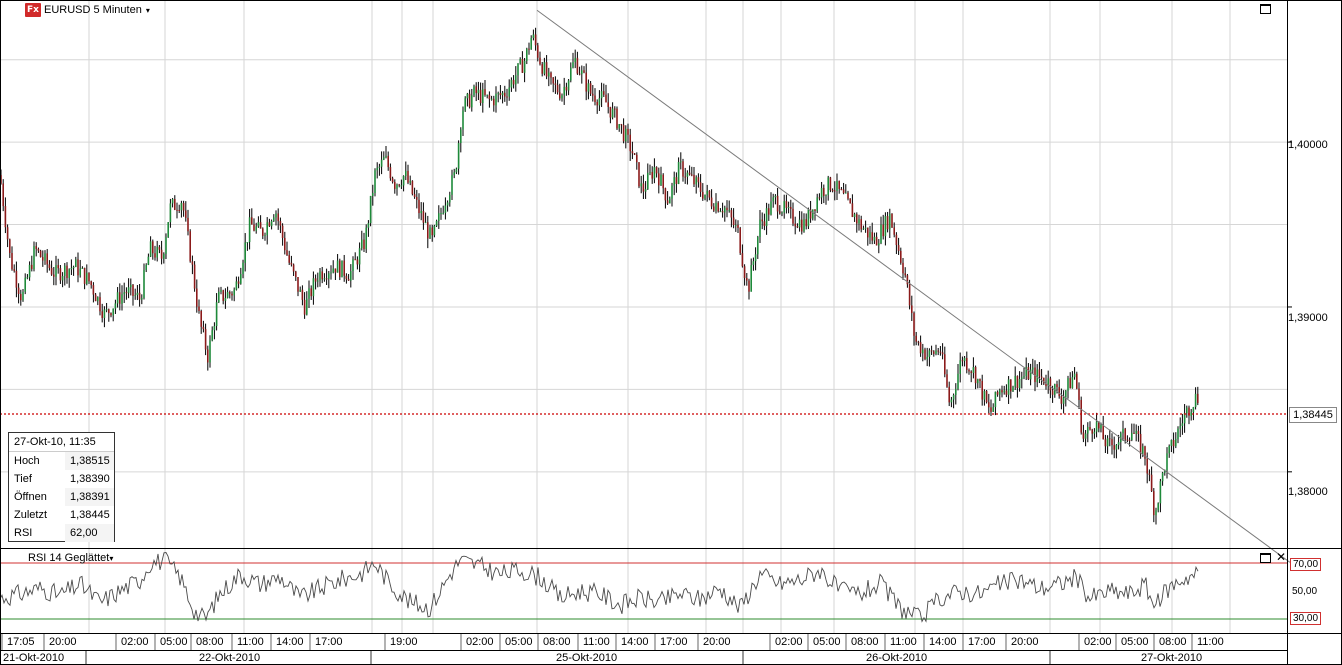 The width and height of the screenshot is (1342, 665). What do you see at coordinates (1308, 145) in the screenshot?
I see `y-tick-label: 1,40000` at bounding box center [1308, 145].